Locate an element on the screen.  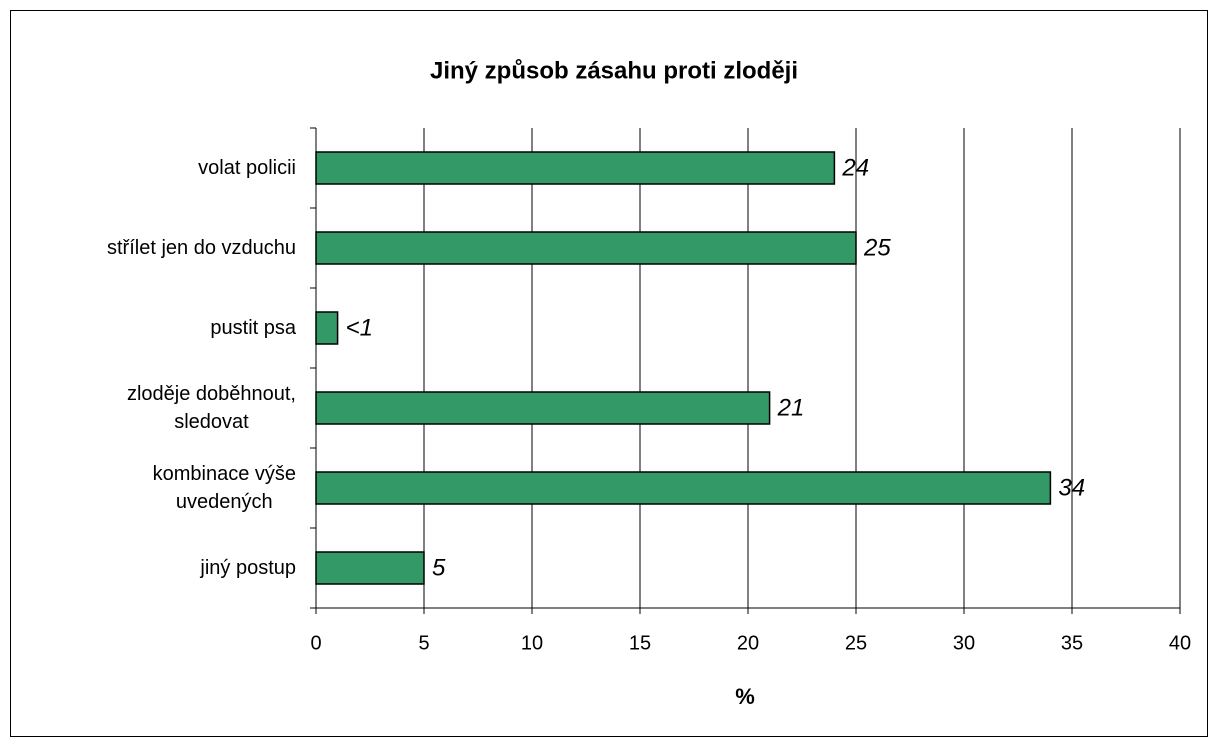
category-label-box: pustit psa is located at coordinates (155, 328).